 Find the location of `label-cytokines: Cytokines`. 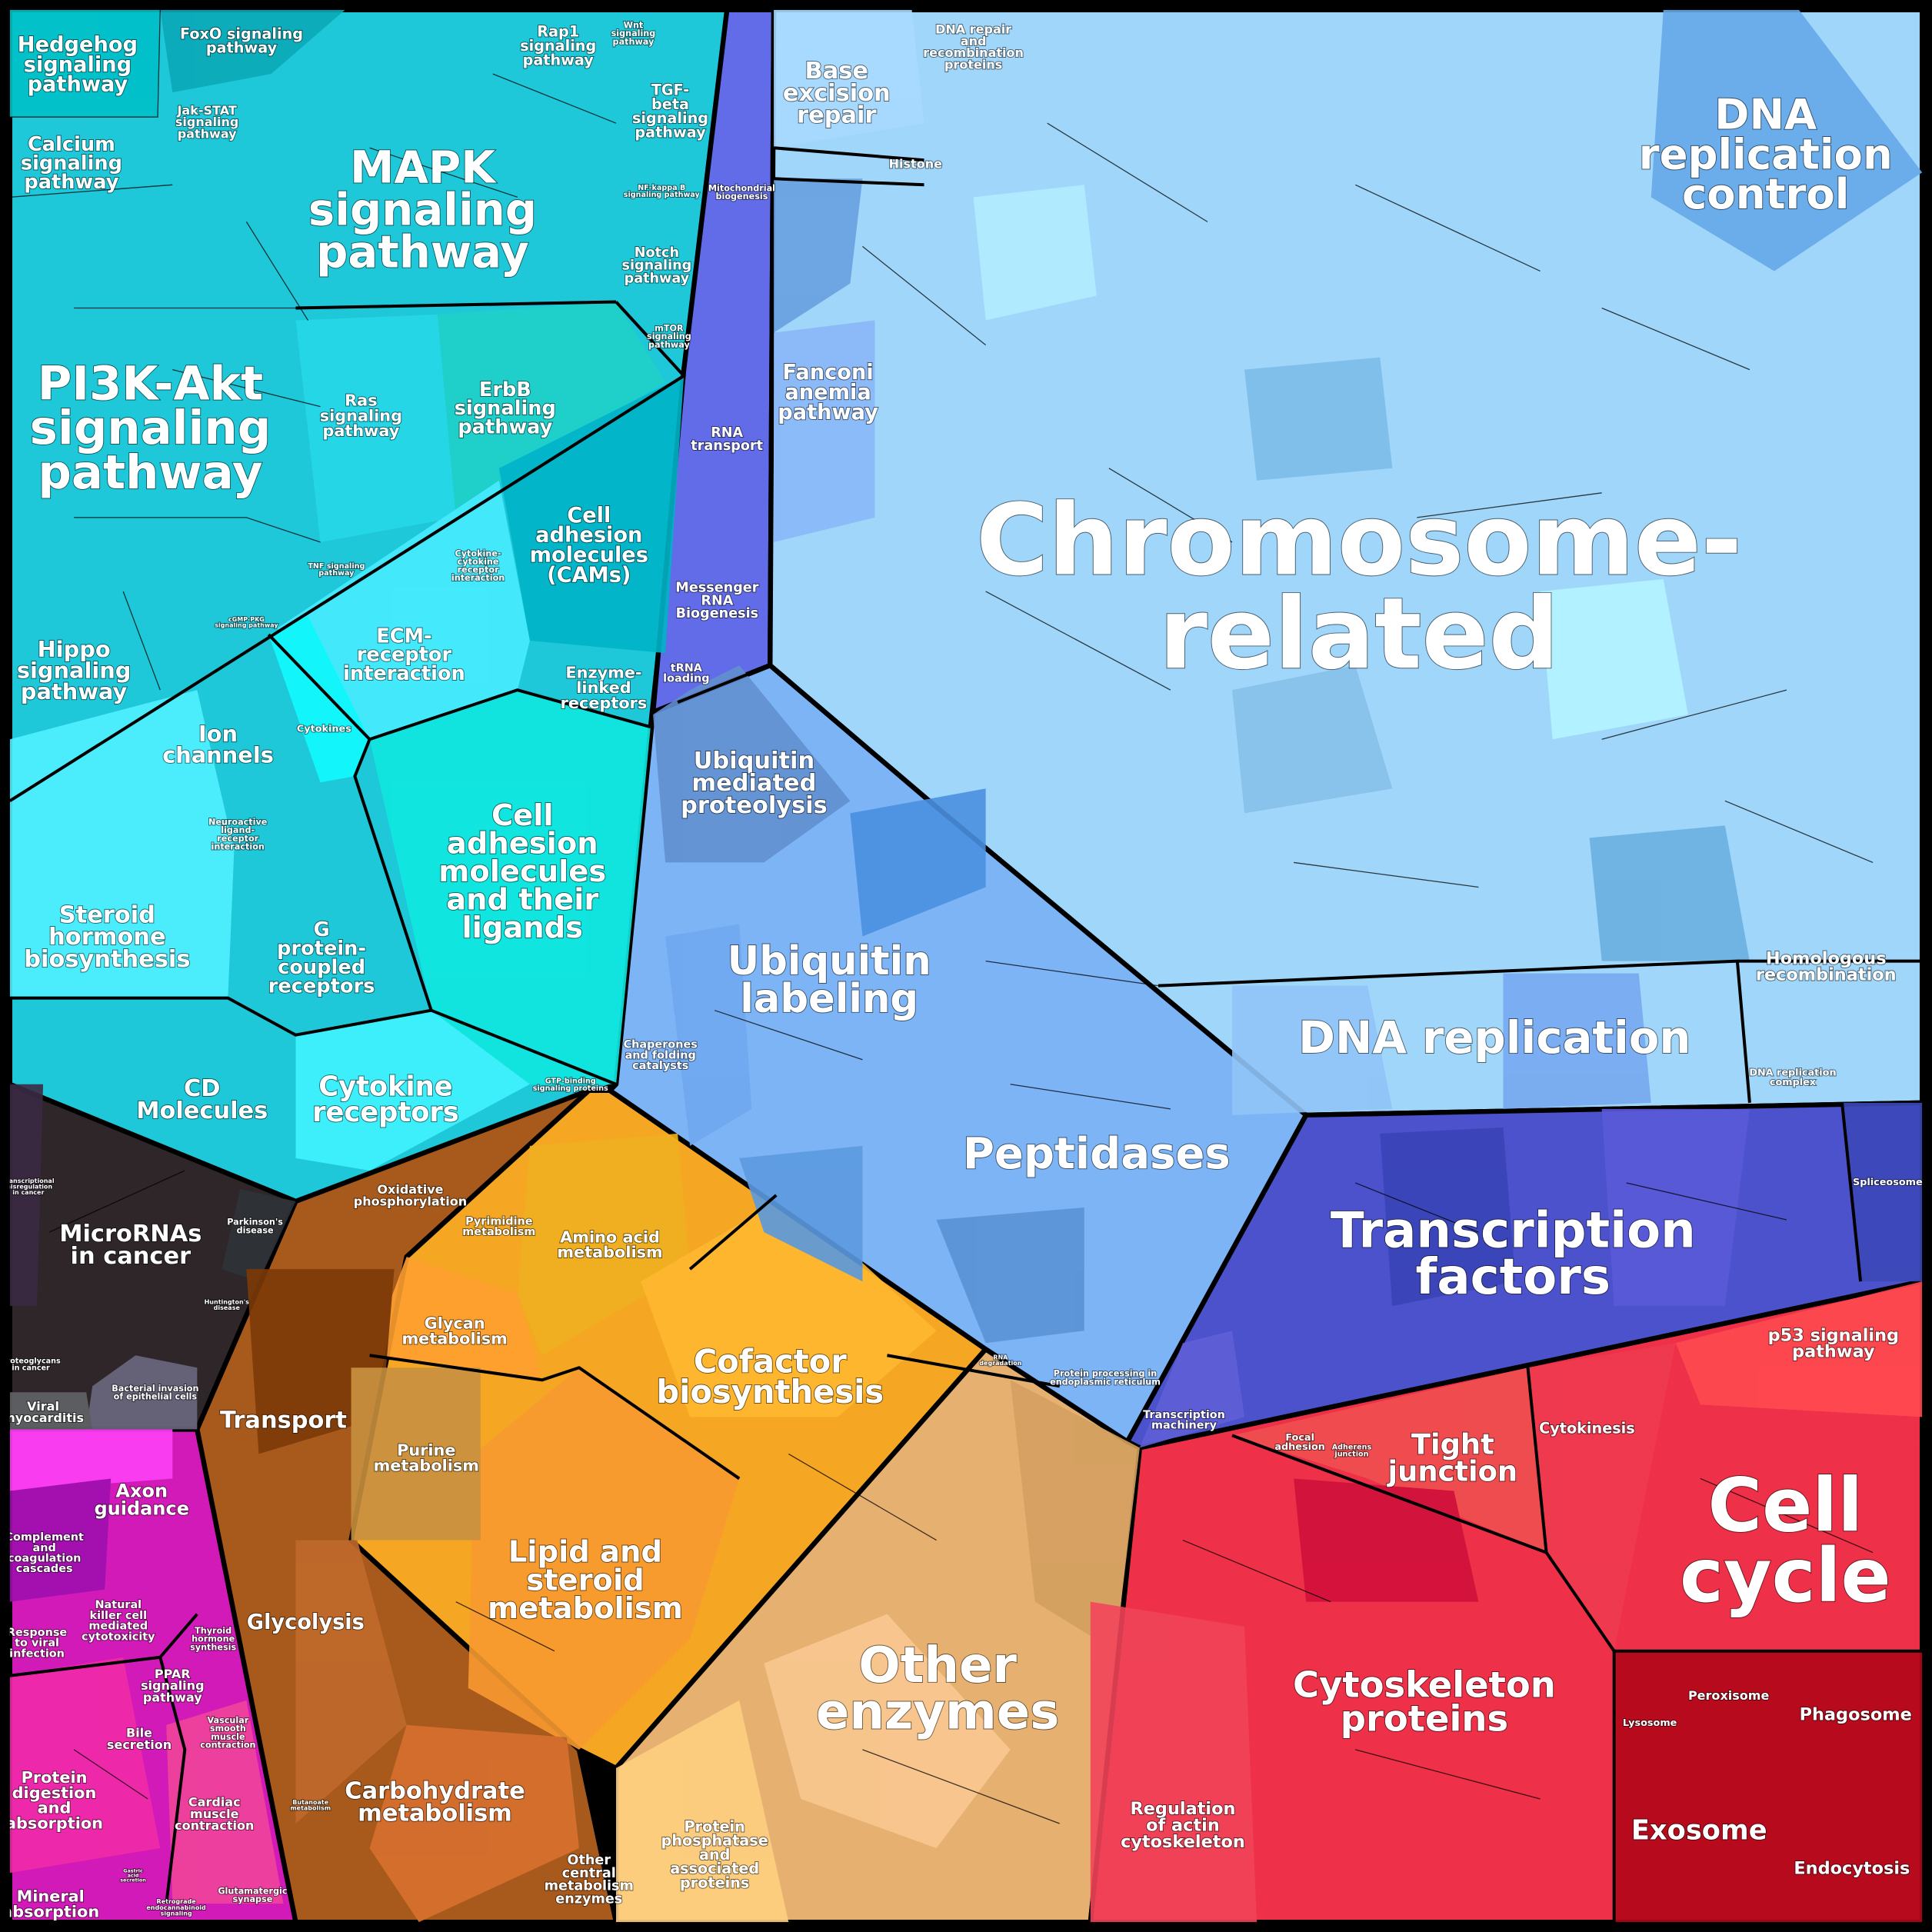

label-cytokines: Cytokines is located at coordinates (324, 728).